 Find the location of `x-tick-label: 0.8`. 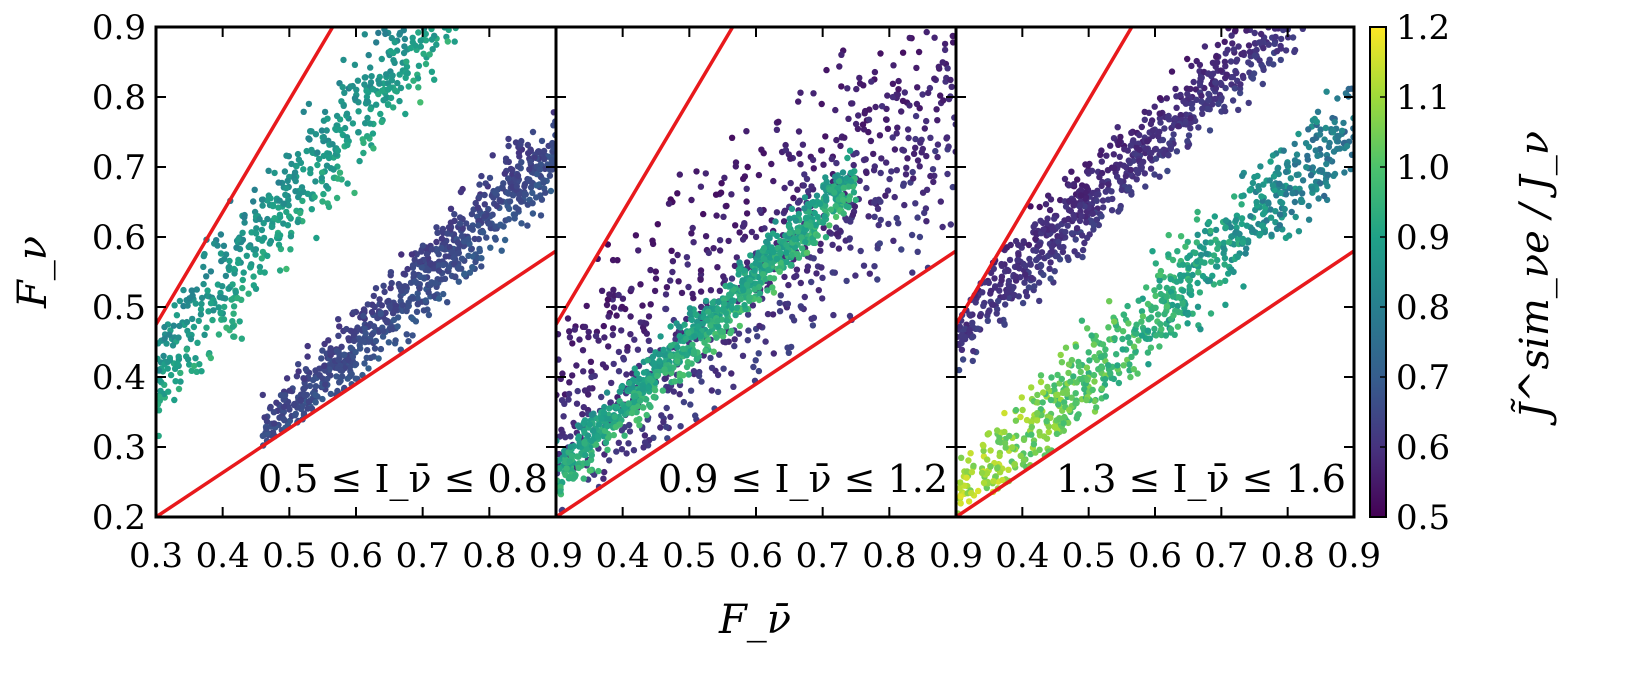

x-tick-label: 0.8 is located at coordinates (889, 556).